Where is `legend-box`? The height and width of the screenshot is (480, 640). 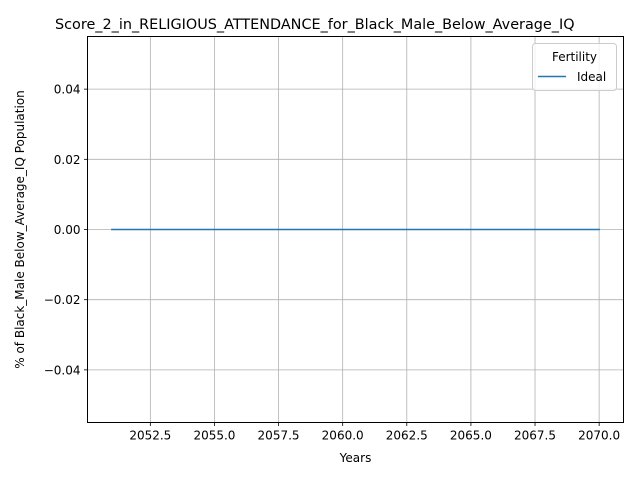 legend-box is located at coordinates (574, 67).